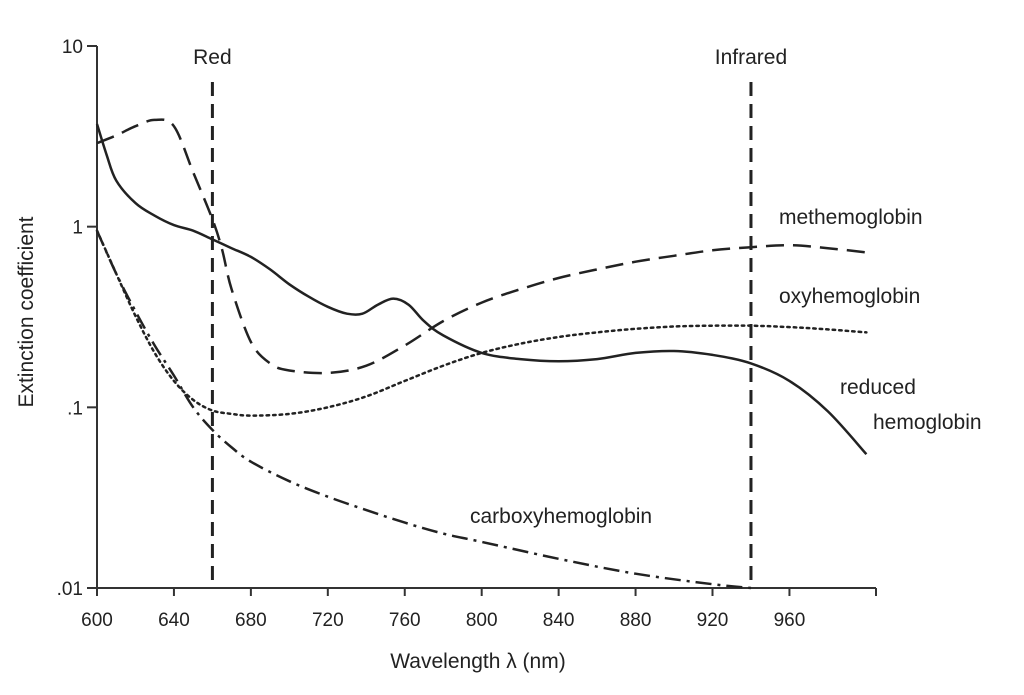 Image resolution: width=1024 pixels, height=695 pixels. What do you see at coordinates (70, 589) in the screenshot?
I see `y-tick-label: .01` at bounding box center [70, 589].